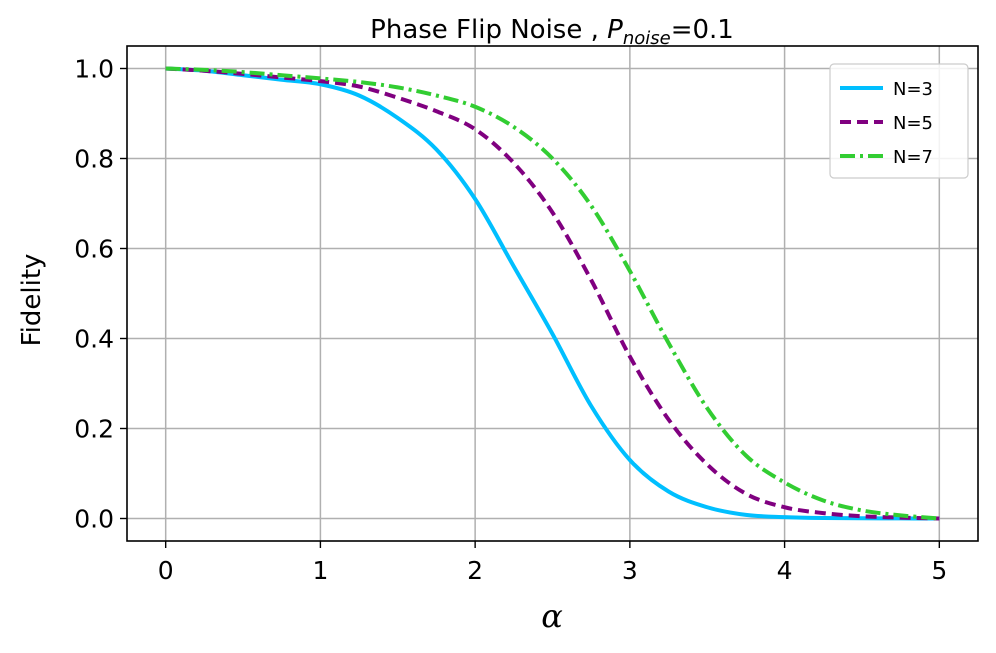 This screenshot has width=996, height=653. What do you see at coordinates (94, 519) in the screenshot?
I see `y-tick-label: 0.0` at bounding box center [94, 519].